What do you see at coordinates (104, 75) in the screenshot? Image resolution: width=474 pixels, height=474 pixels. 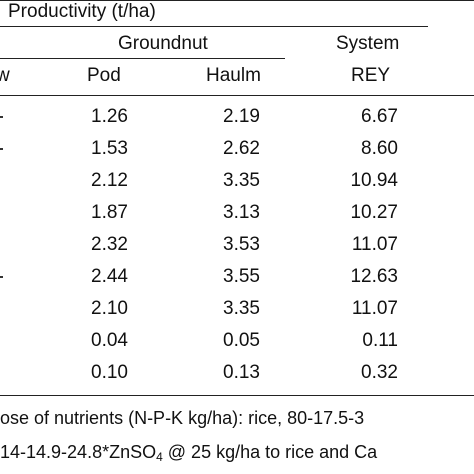 I see `pod-header: Pod` at bounding box center [104, 75].